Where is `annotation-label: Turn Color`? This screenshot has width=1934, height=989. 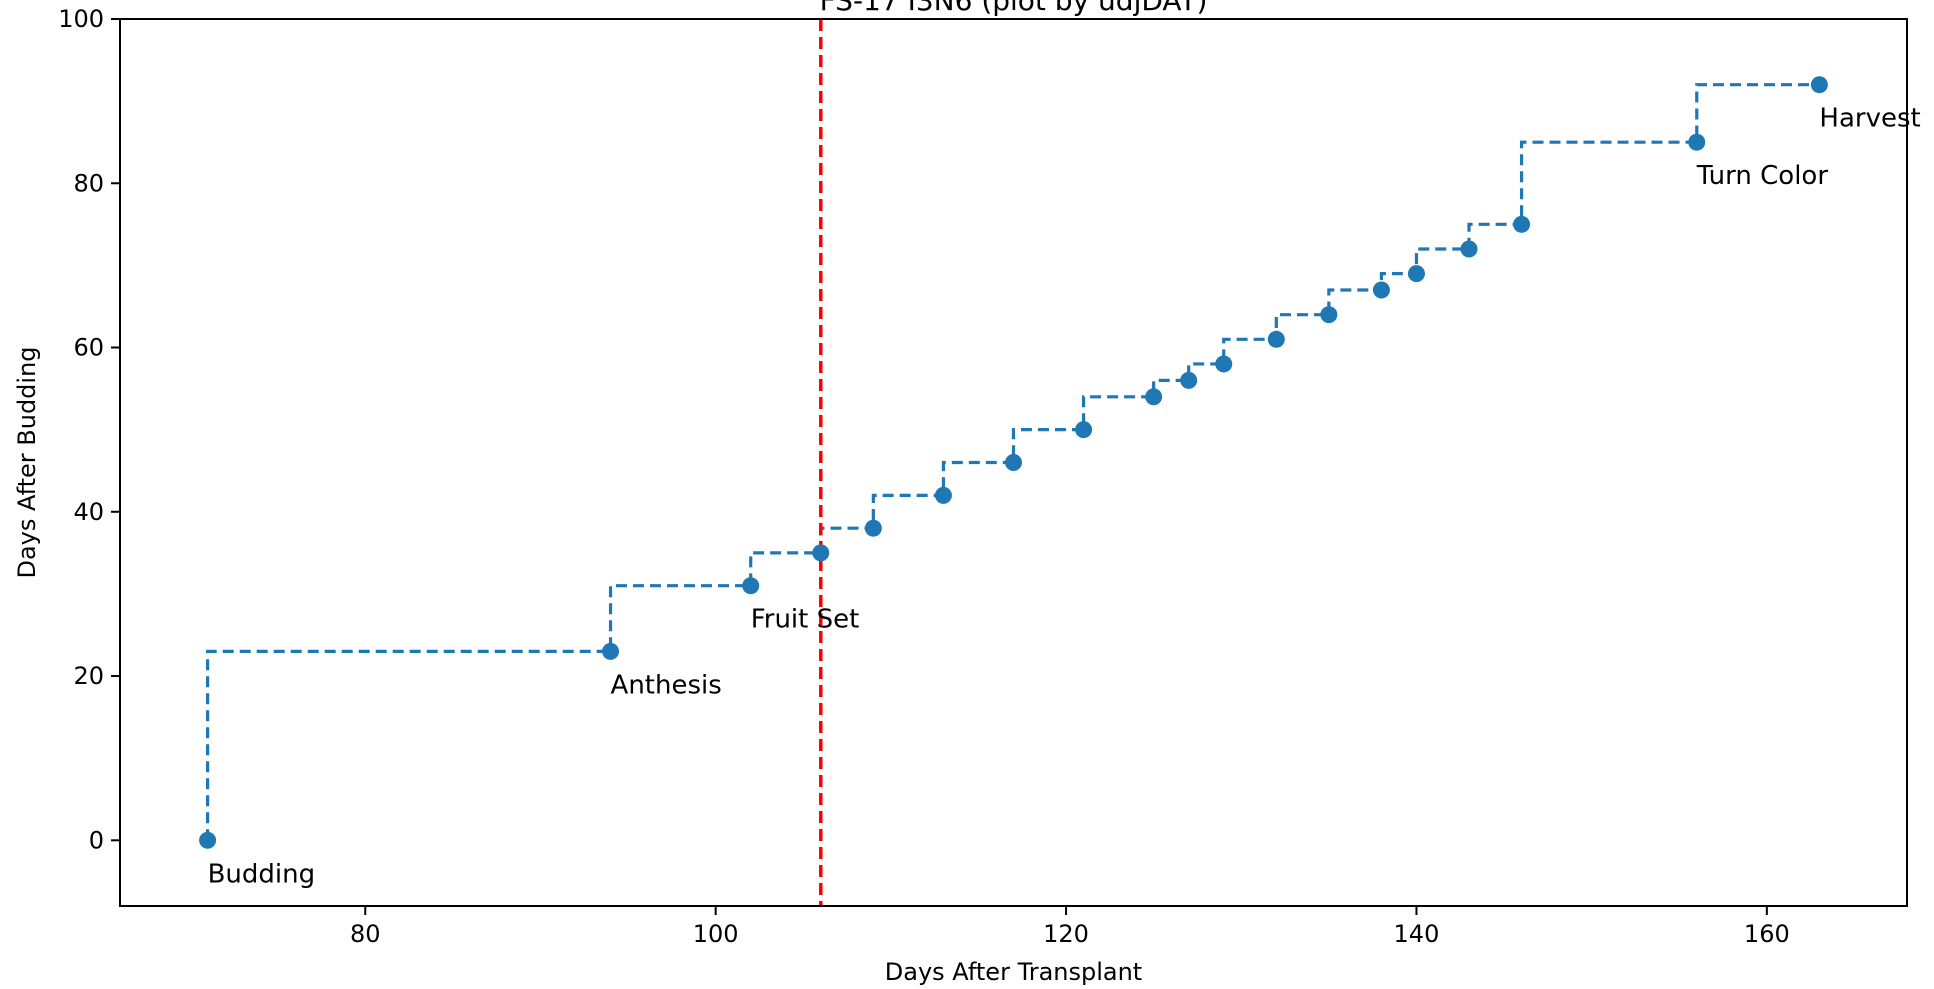
annotation-label: Turn Color is located at coordinates (1762, 176).